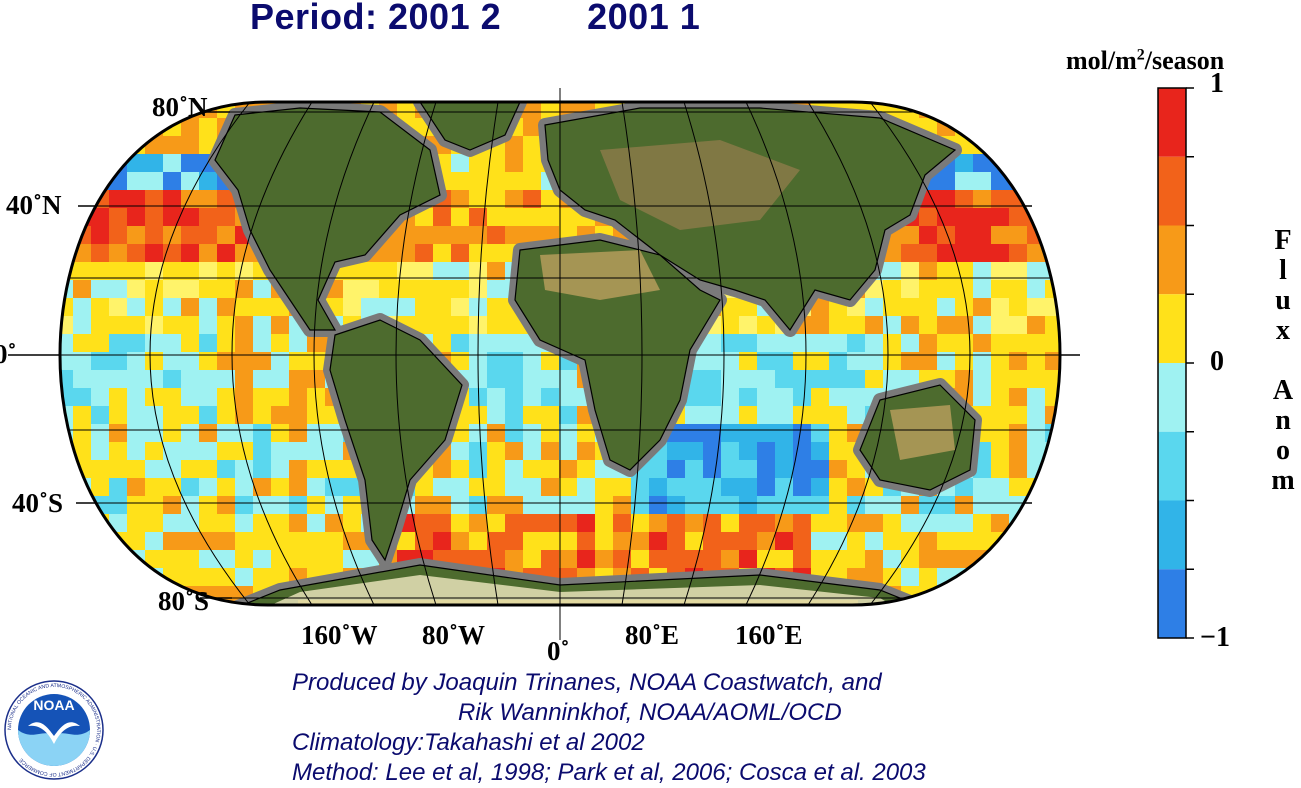  Describe the element at coordinates (1217, 83) in the screenshot. I see `colorbar-max-label: 1` at that location.